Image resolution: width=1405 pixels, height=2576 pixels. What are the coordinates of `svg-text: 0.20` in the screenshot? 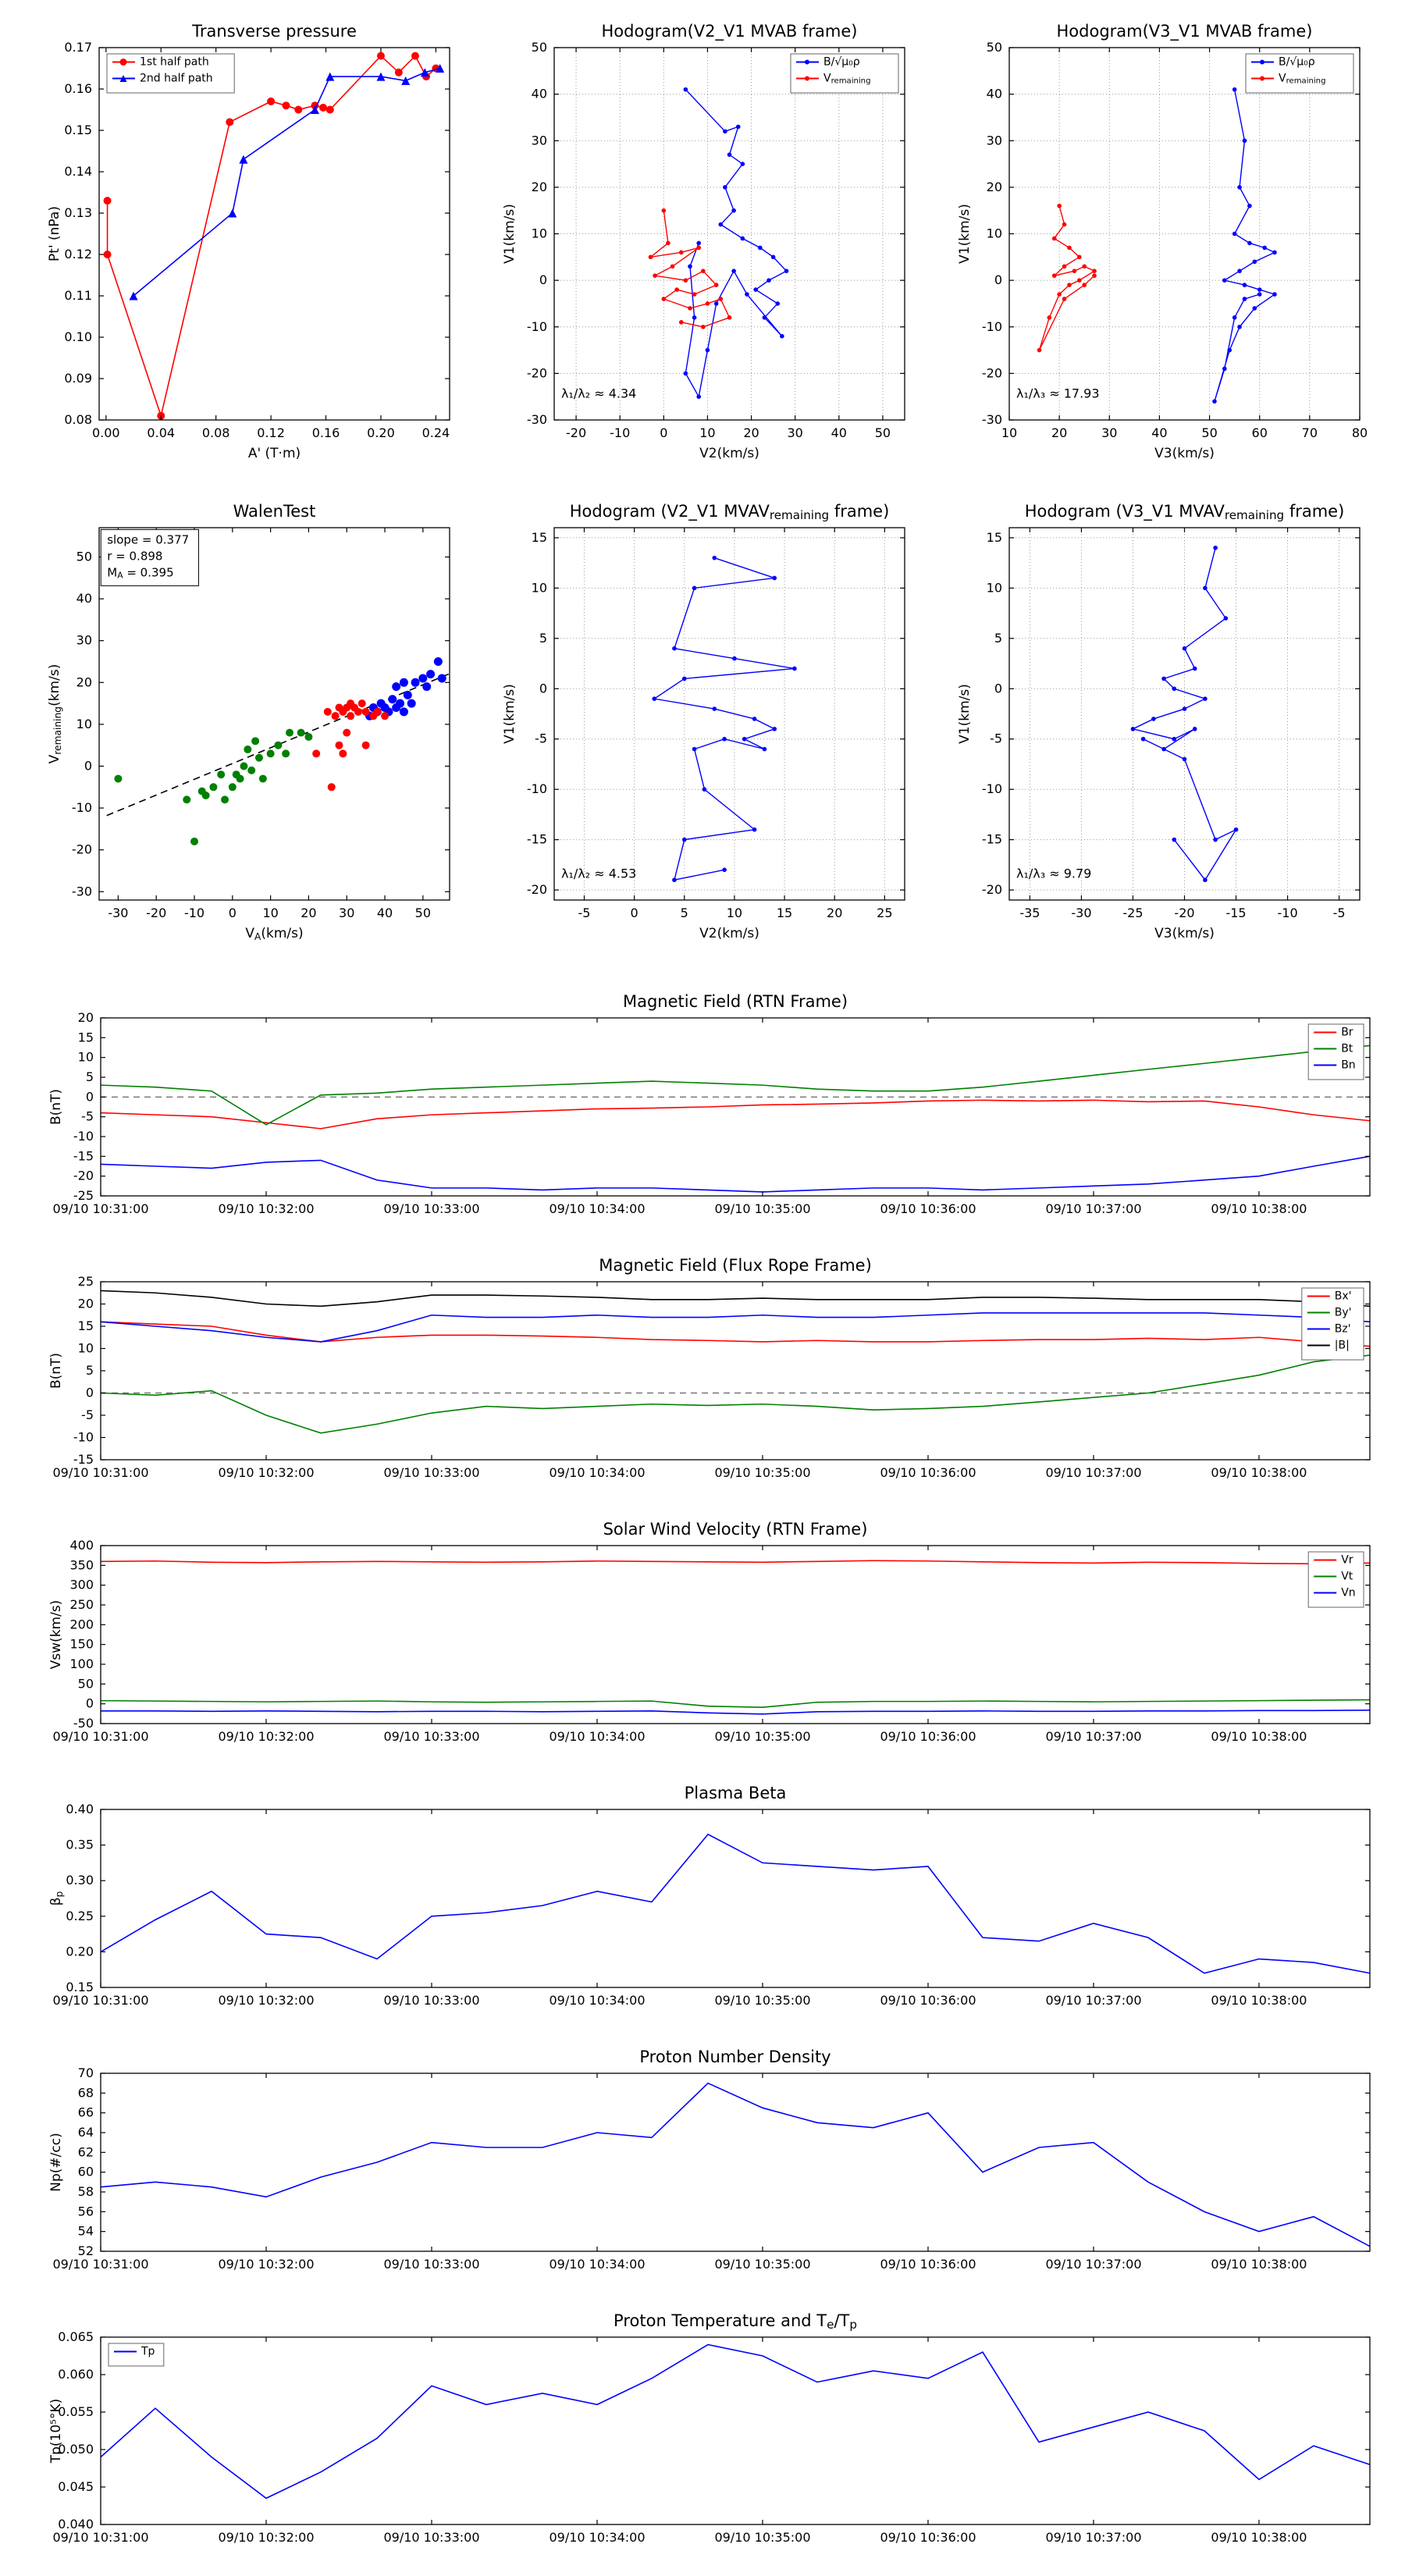 It's located at (381, 432).